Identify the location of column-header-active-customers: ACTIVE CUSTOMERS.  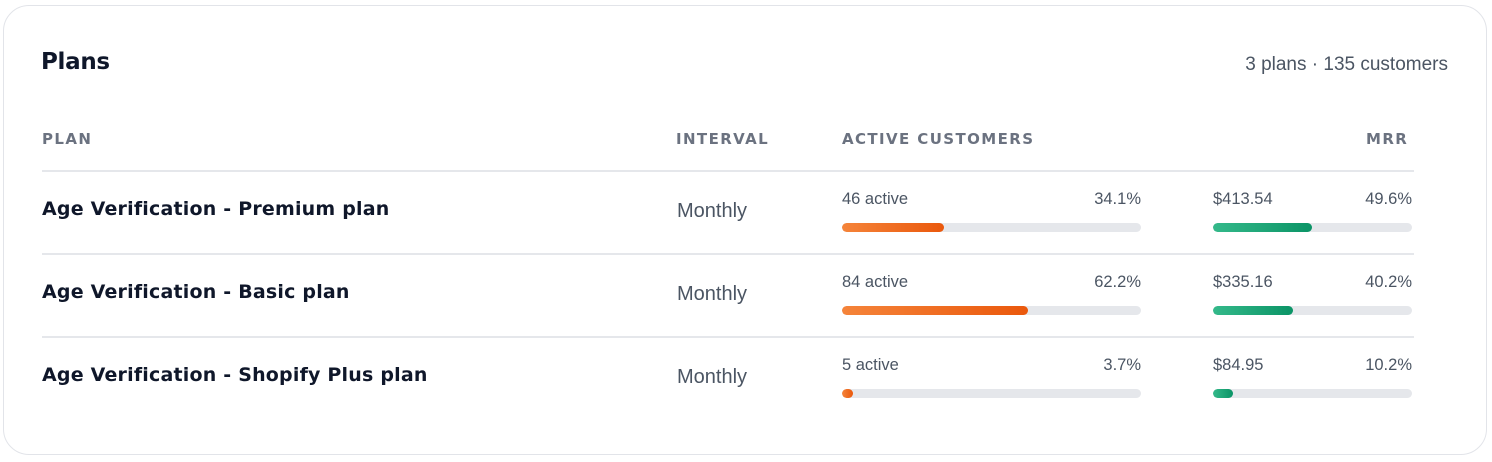
(938, 139).